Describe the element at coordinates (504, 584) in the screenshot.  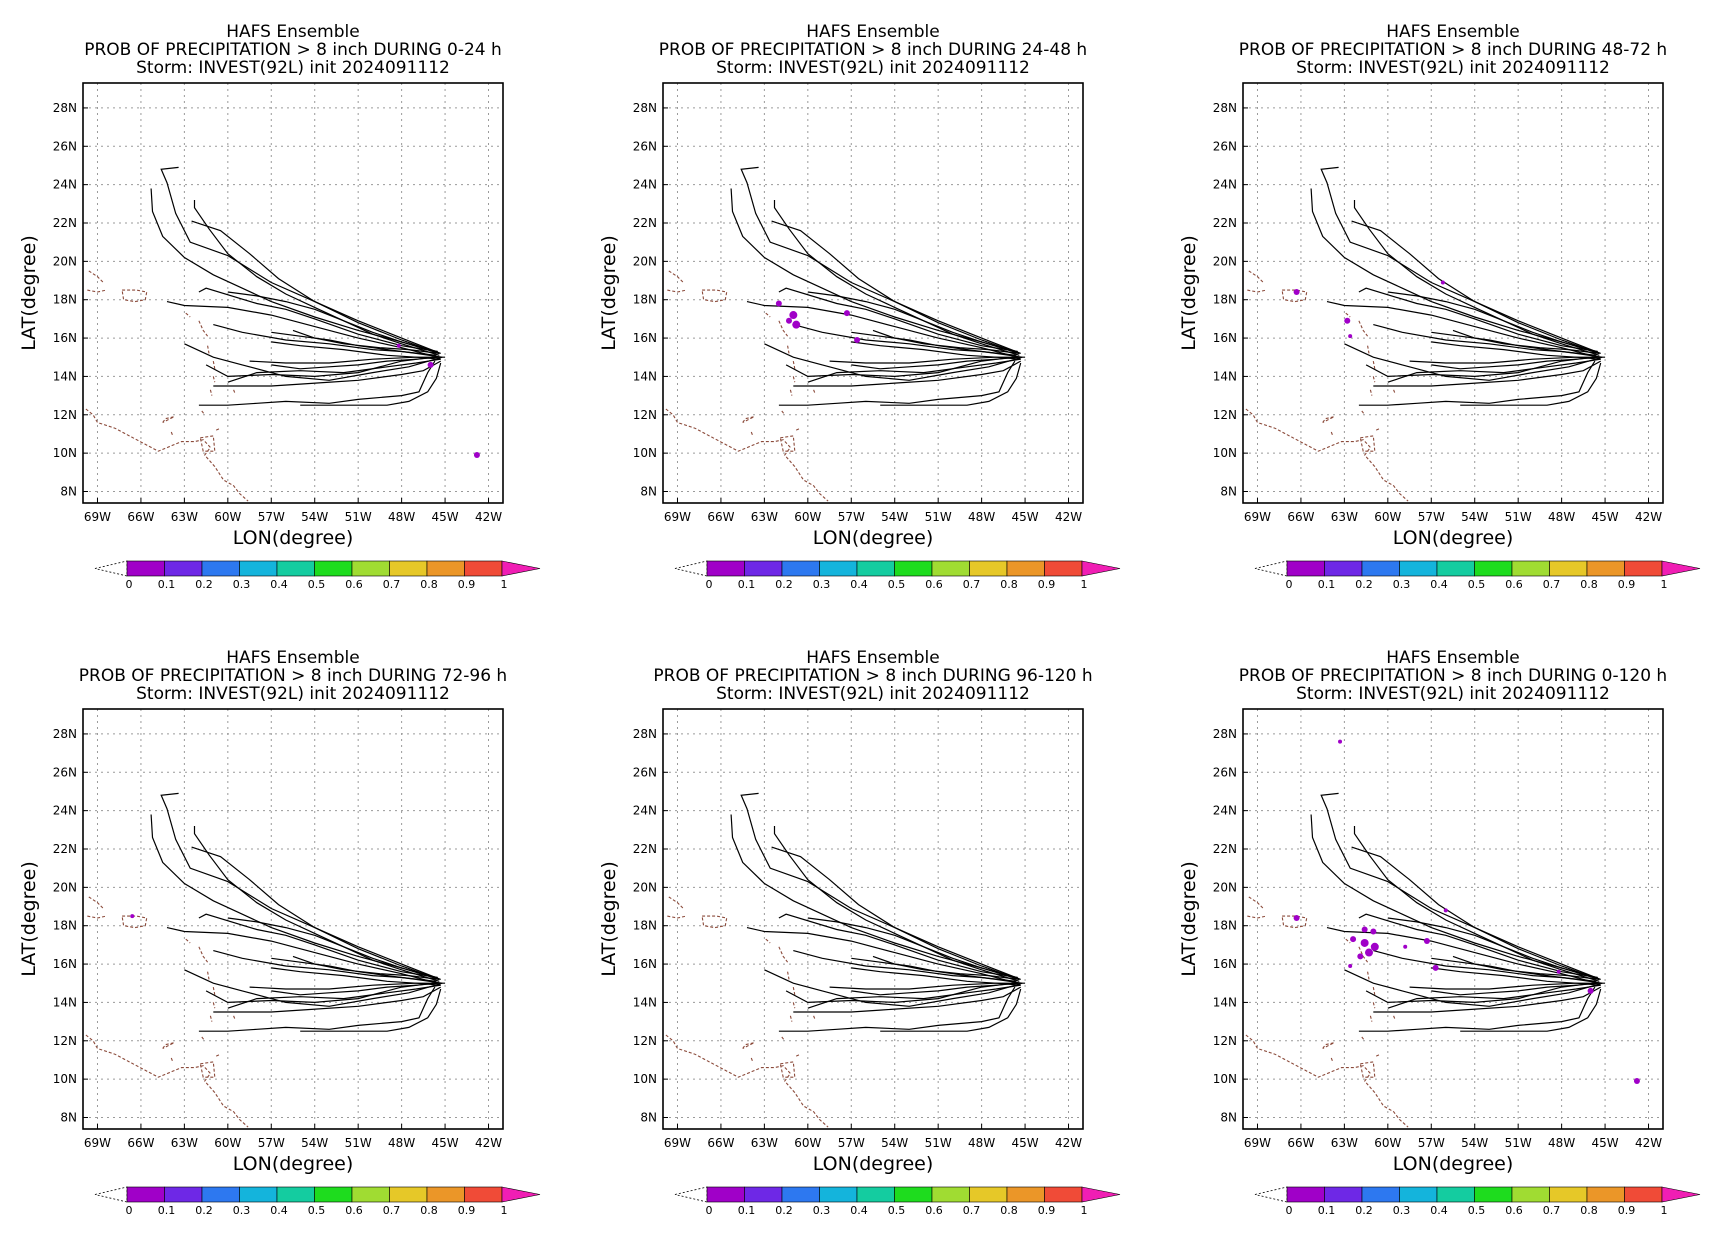
I see `colorbar-tick-label: 1` at that location.